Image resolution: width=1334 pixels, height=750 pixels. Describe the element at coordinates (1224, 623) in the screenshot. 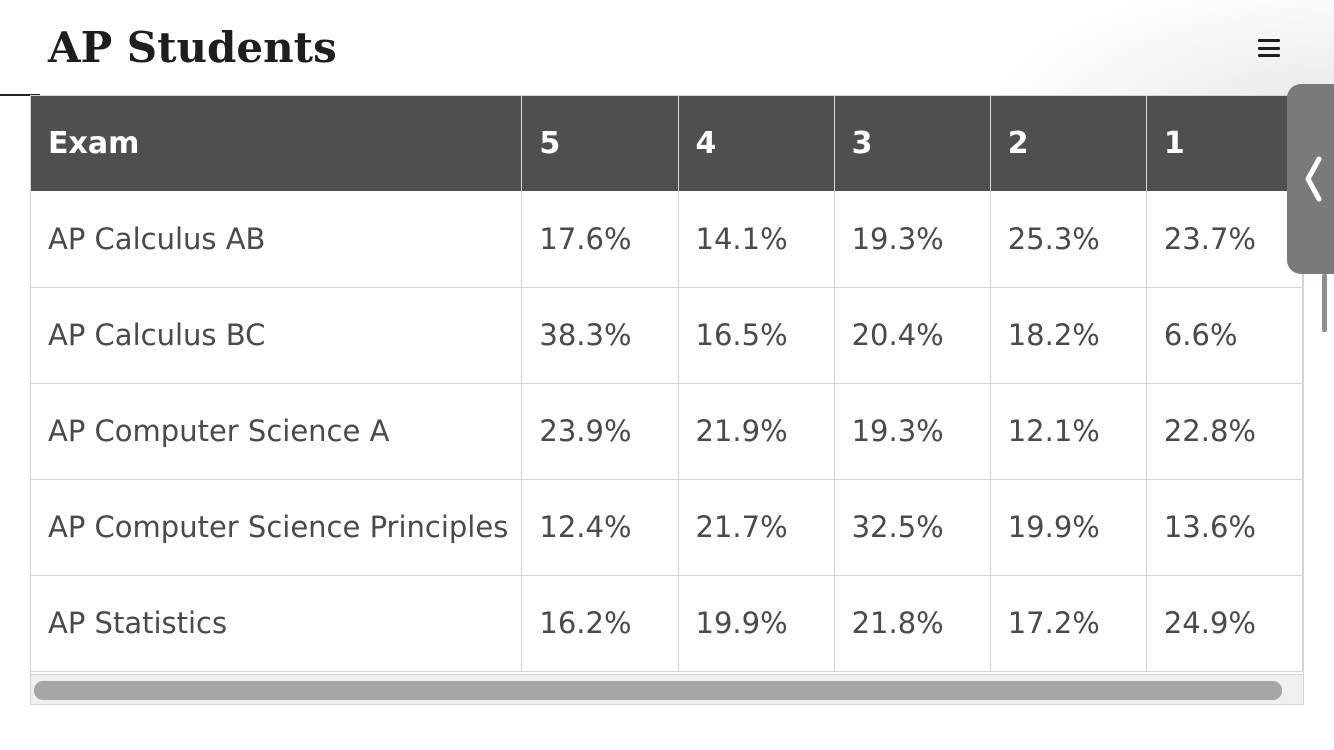

I see `score-cell: 24.9%` at that location.